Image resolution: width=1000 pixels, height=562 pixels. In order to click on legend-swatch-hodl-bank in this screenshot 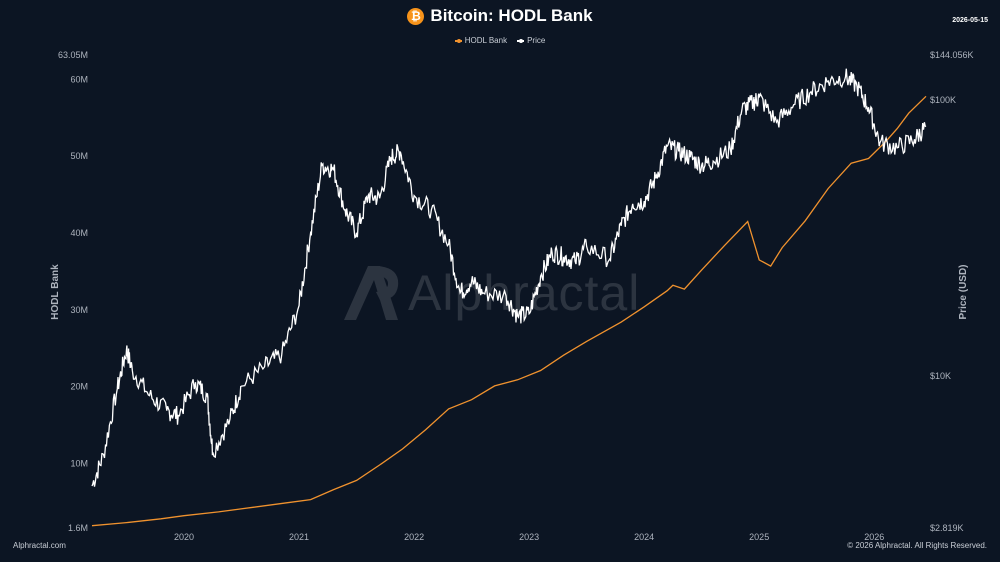, I will do `click(458, 40)`.